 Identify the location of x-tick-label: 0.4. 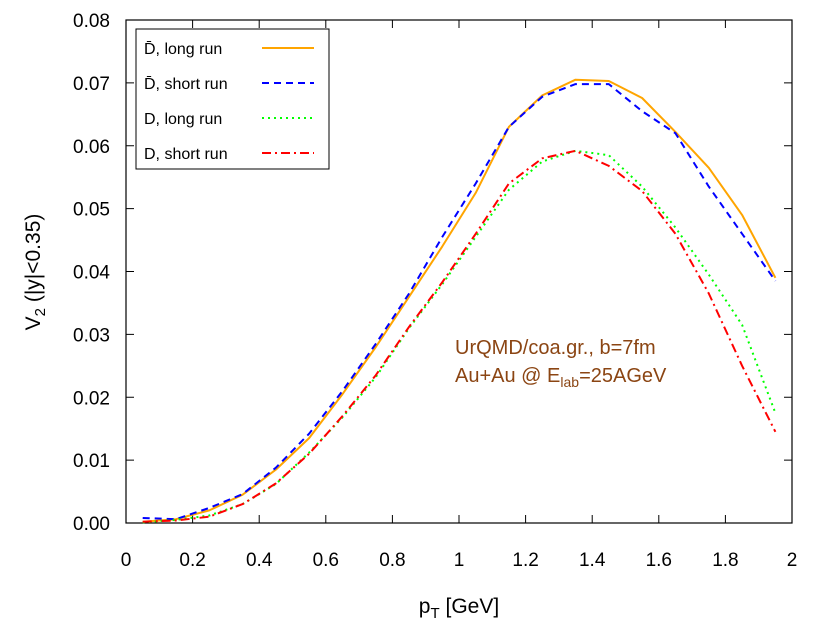
(259, 560).